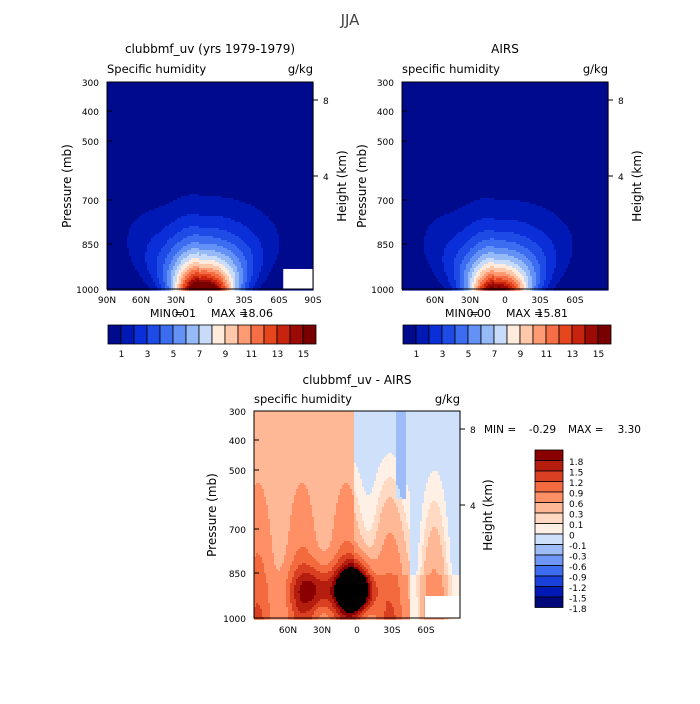 This screenshot has height=704, width=700. I want to click on model-ylabel-right: Height (km), so click(342, 185).